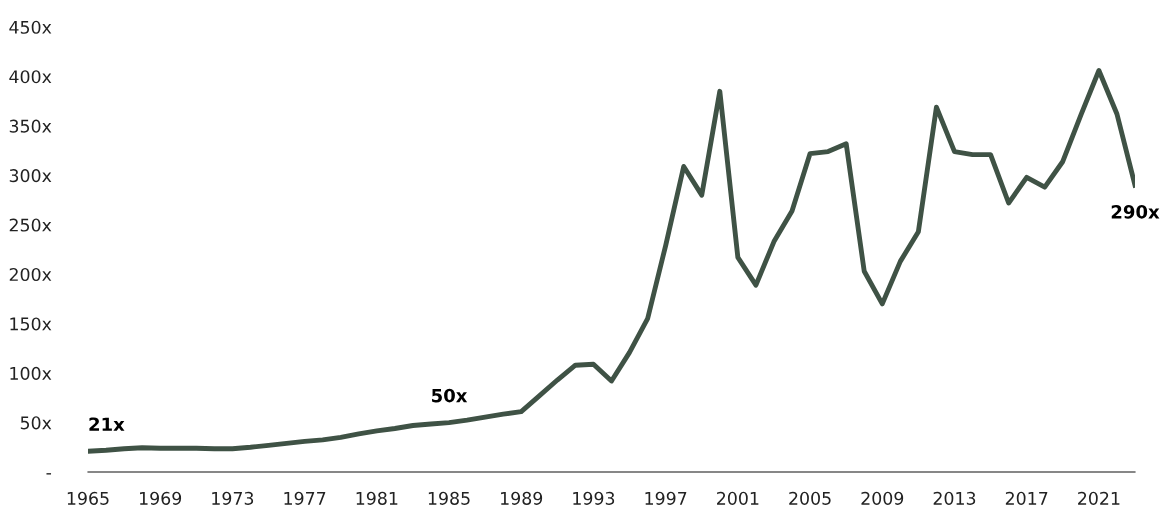 The height and width of the screenshot is (510, 1166). Describe the element at coordinates (88, 498) in the screenshot. I see `x-tick-label: 1965` at that location.